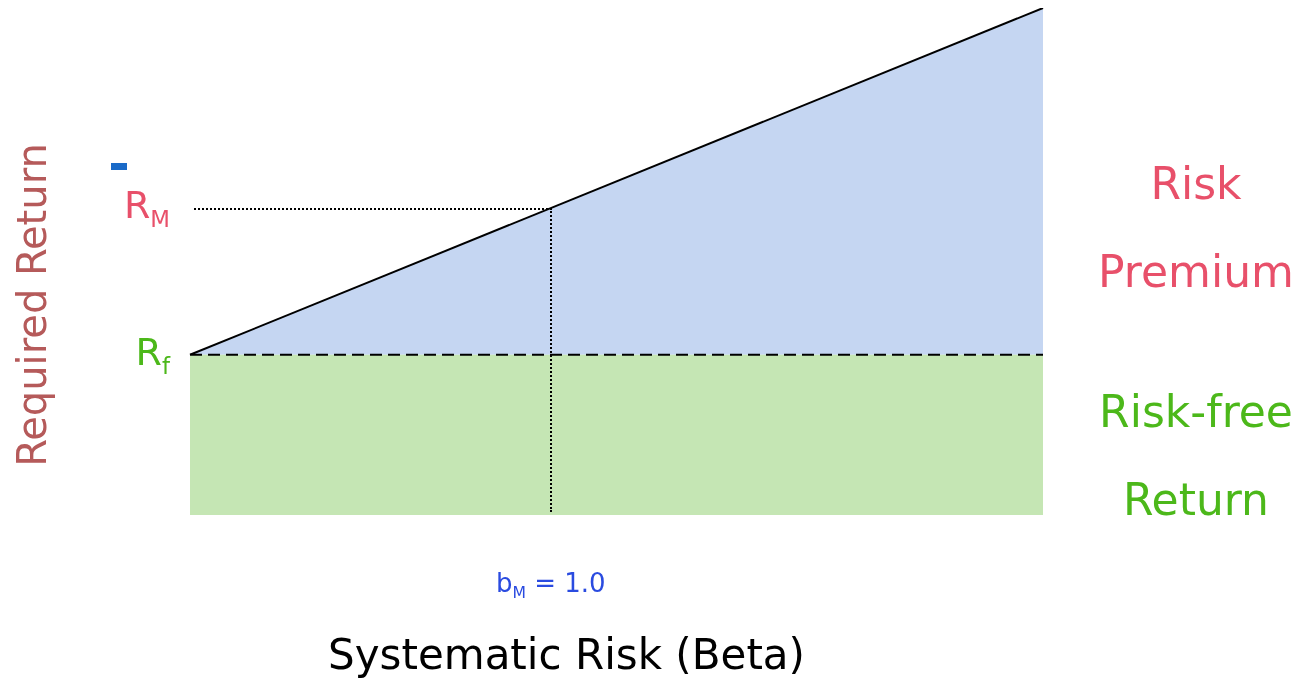 This screenshot has height=683, width=1313. Describe the element at coordinates (1196, 456) in the screenshot. I see `series-label: Risk-free Return` at that location.